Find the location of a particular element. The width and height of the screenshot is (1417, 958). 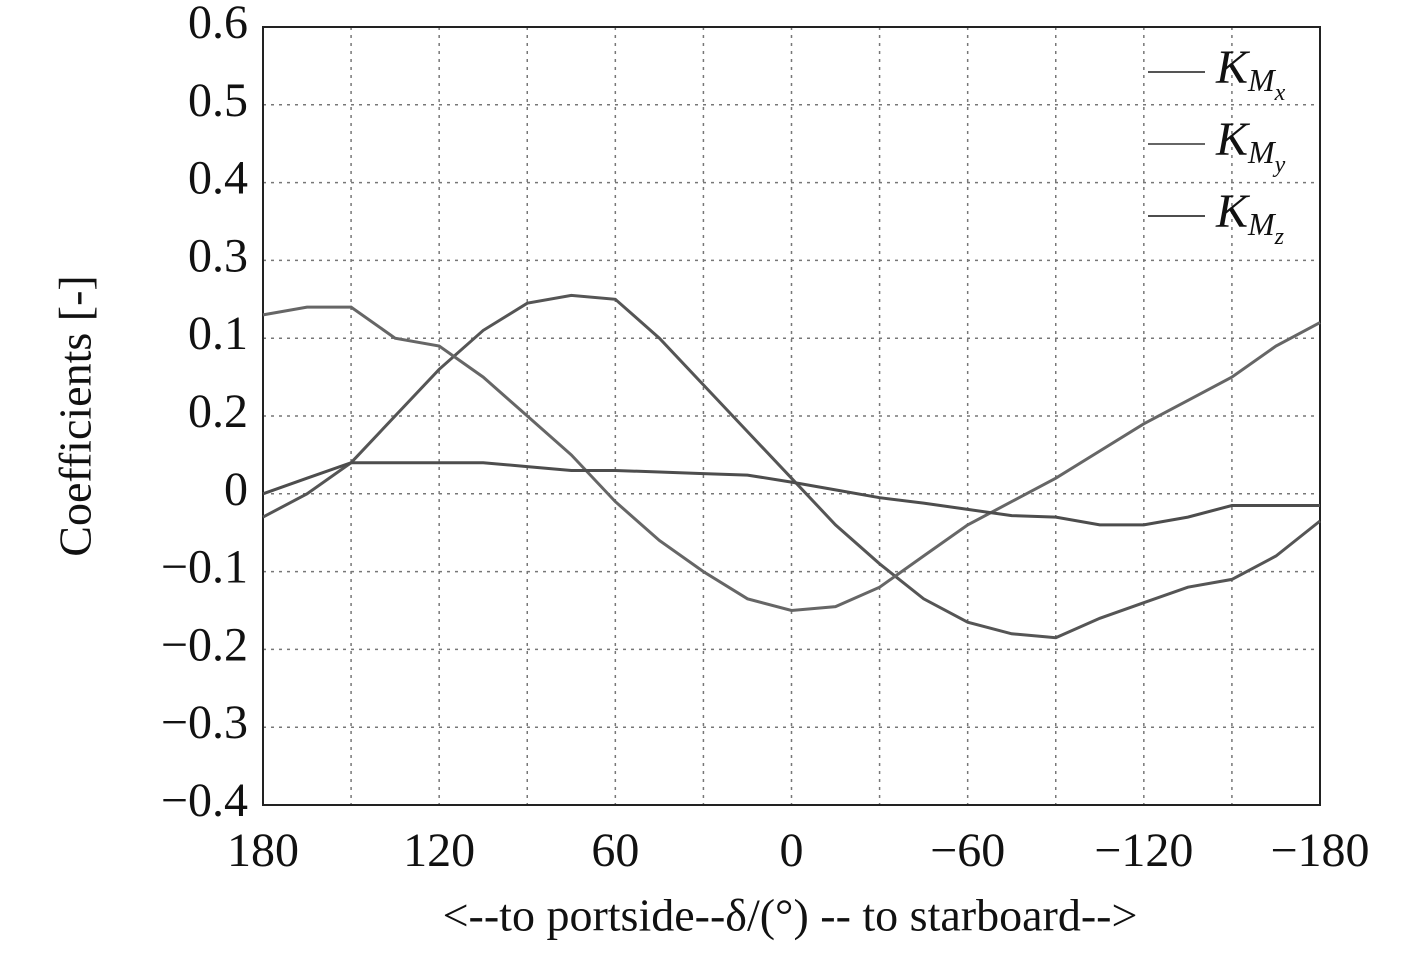

y-tick-label: 0.6 is located at coordinates (218, 24).